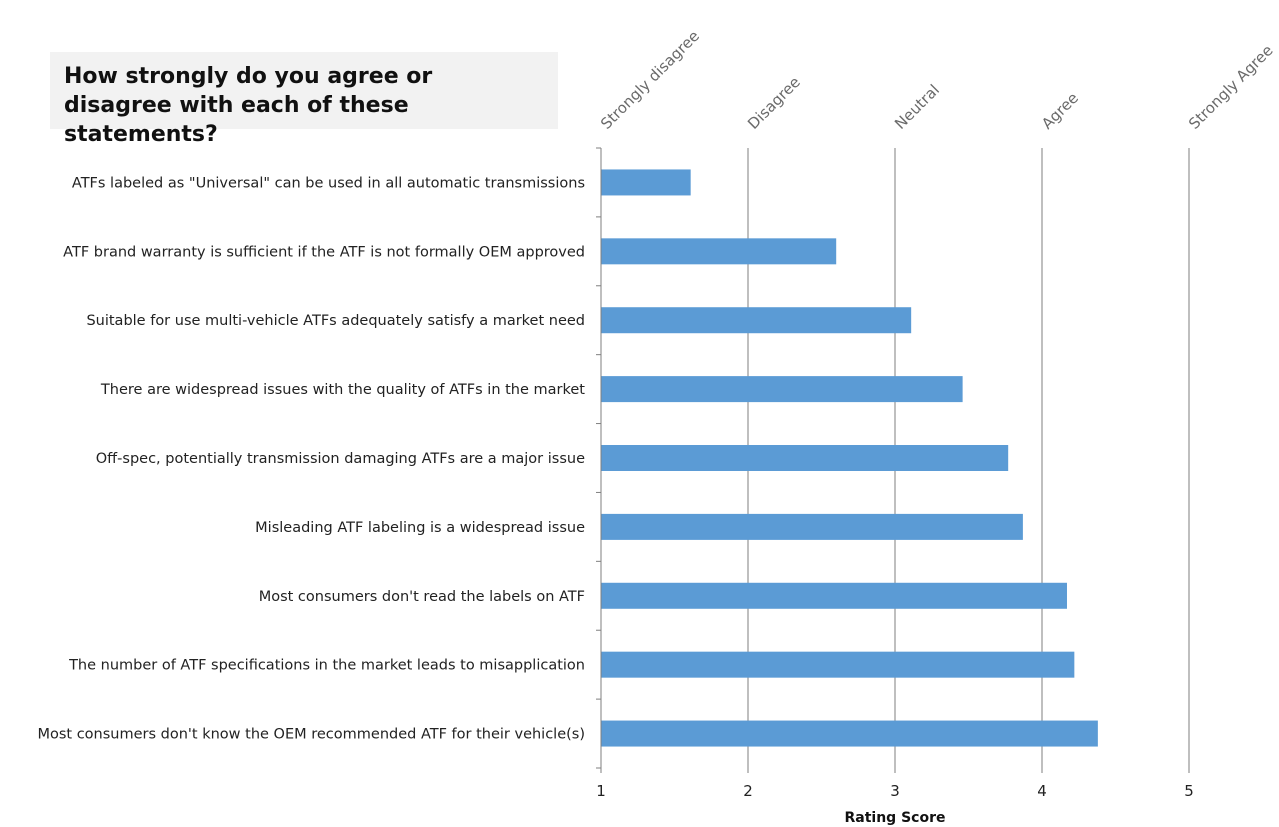 The height and width of the screenshot is (827, 1279). Describe the element at coordinates (774, 103) in the screenshot. I see `scale-label-2: Disagree` at that location.